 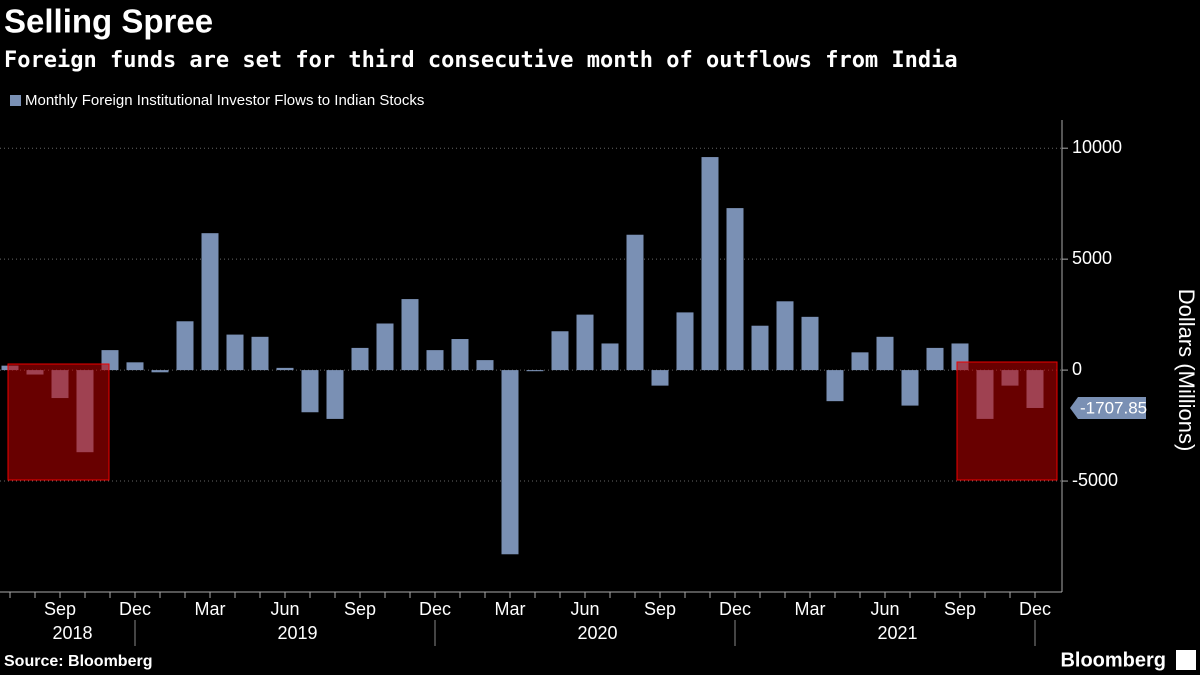 What do you see at coordinates (1186, 370) in the screenshot?
I see `y-axis-label: Dollars (Millions)` at bounding box center [1186, 370].